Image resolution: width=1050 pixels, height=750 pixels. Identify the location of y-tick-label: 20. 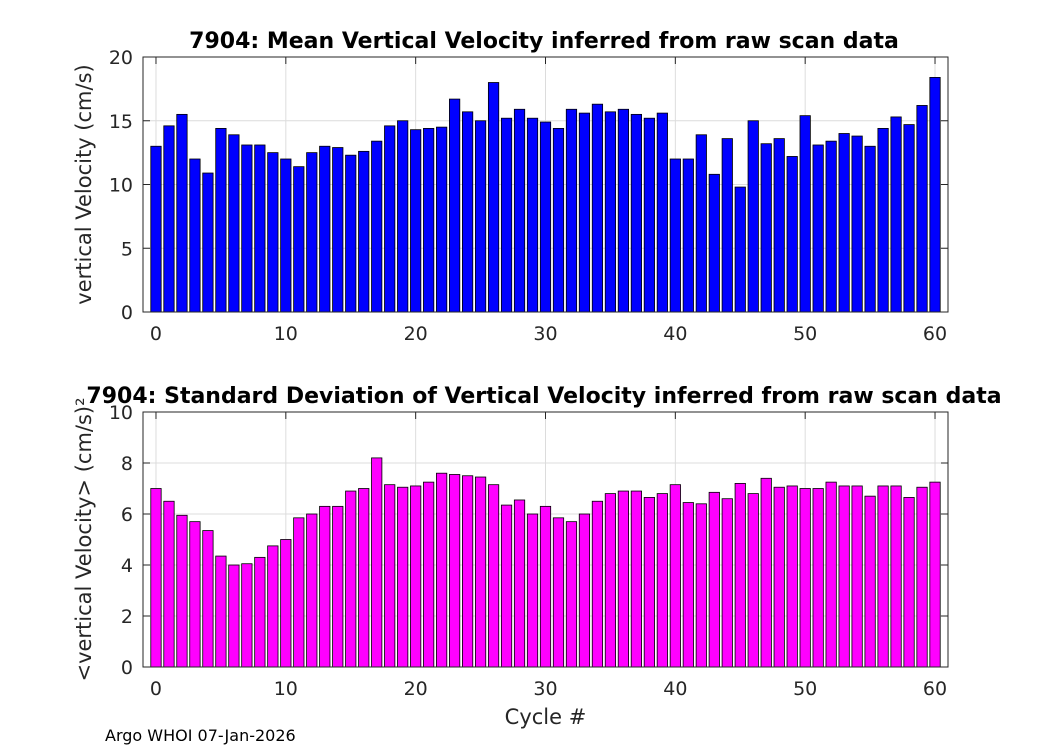
(121, 58).